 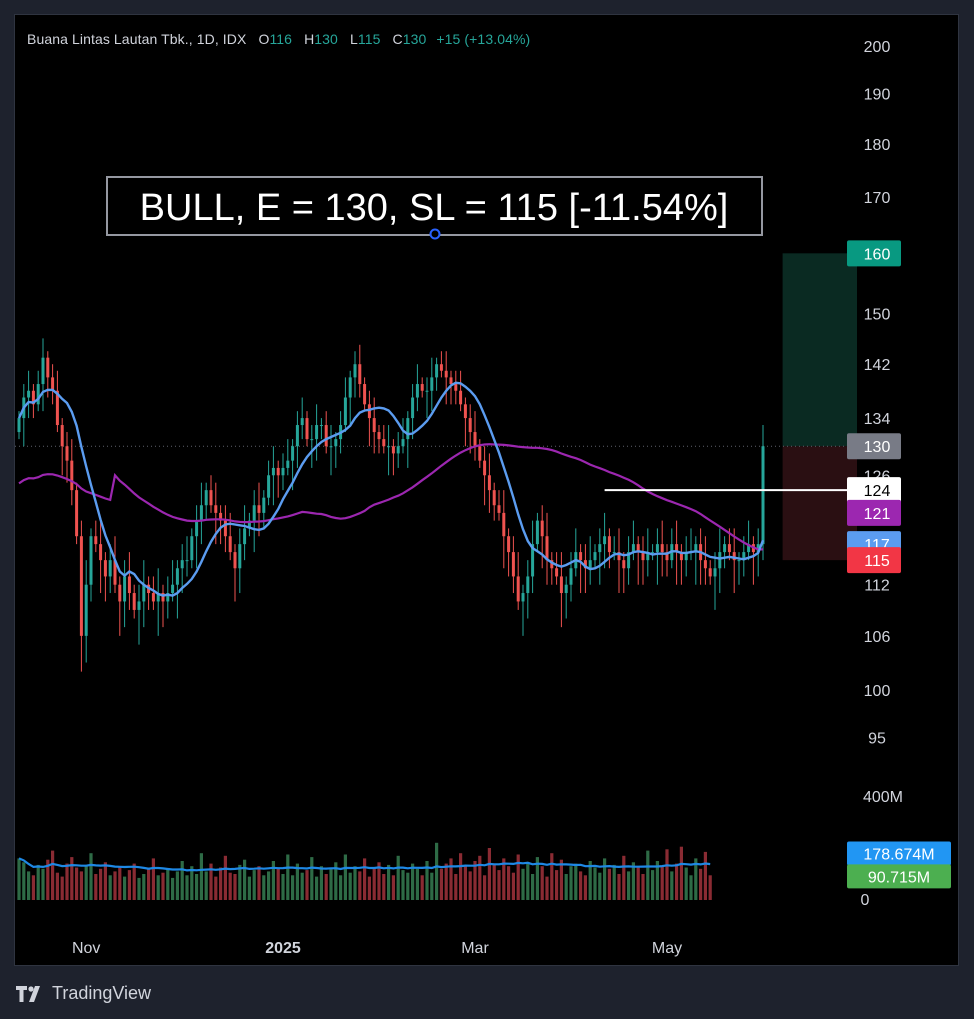 What do you see at coordinates (877, 586) in the screenshot?
I see `y-tick-label: 112` at bounding box center [877, 586].